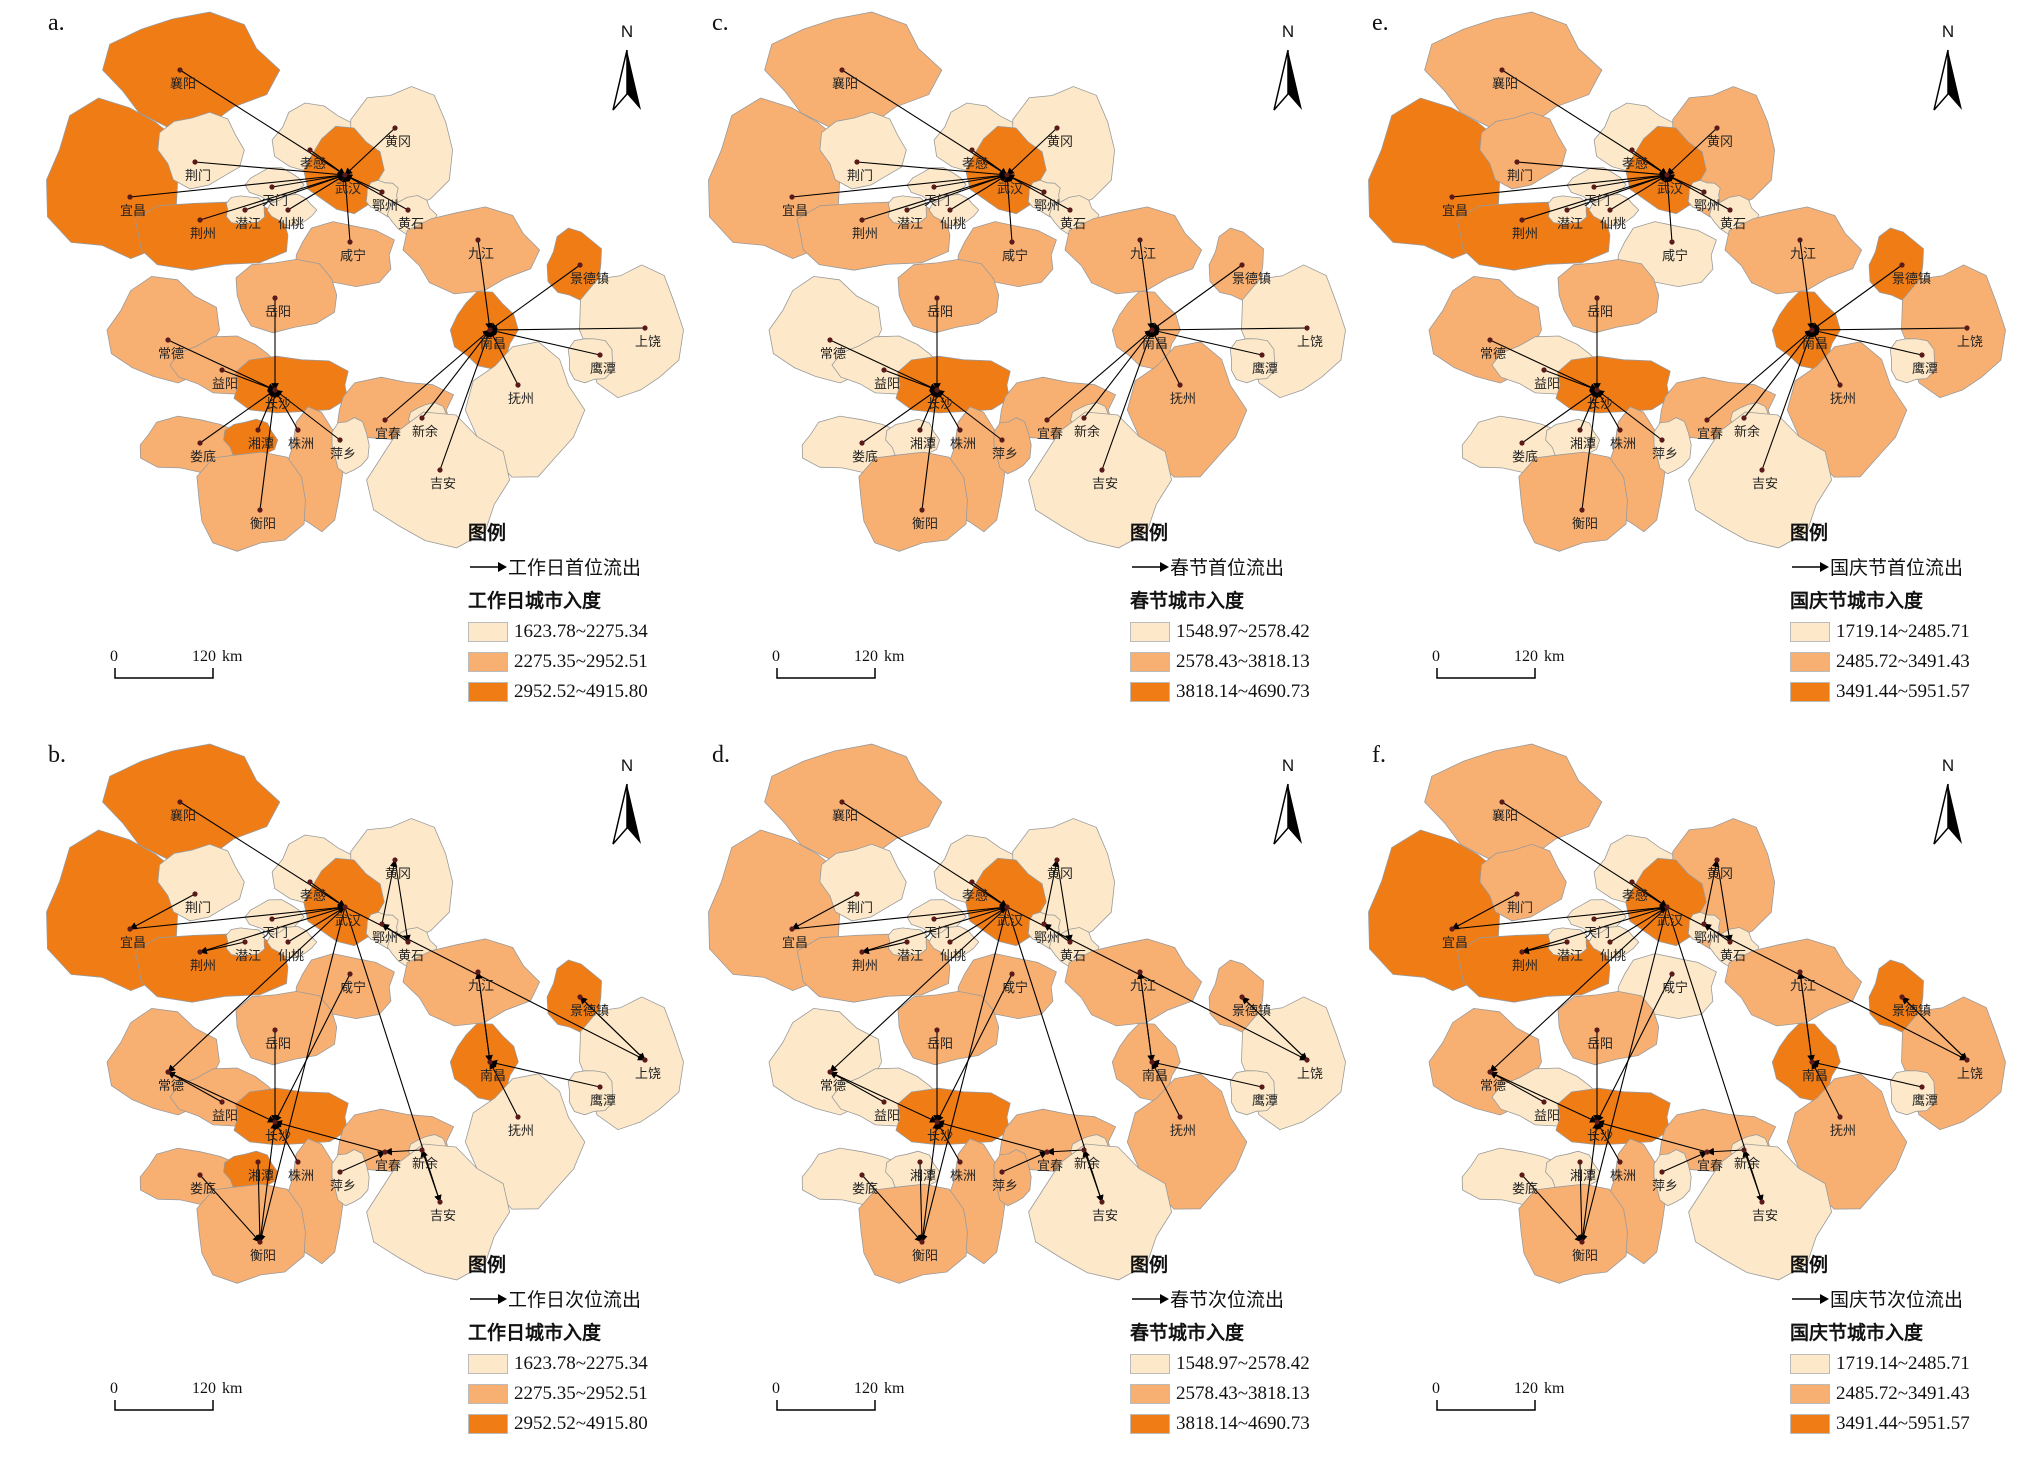  What do you see at coordinates (57, 755) in the screenshot?
I see `panel-letter: b.` at bounding box center [57, 755].